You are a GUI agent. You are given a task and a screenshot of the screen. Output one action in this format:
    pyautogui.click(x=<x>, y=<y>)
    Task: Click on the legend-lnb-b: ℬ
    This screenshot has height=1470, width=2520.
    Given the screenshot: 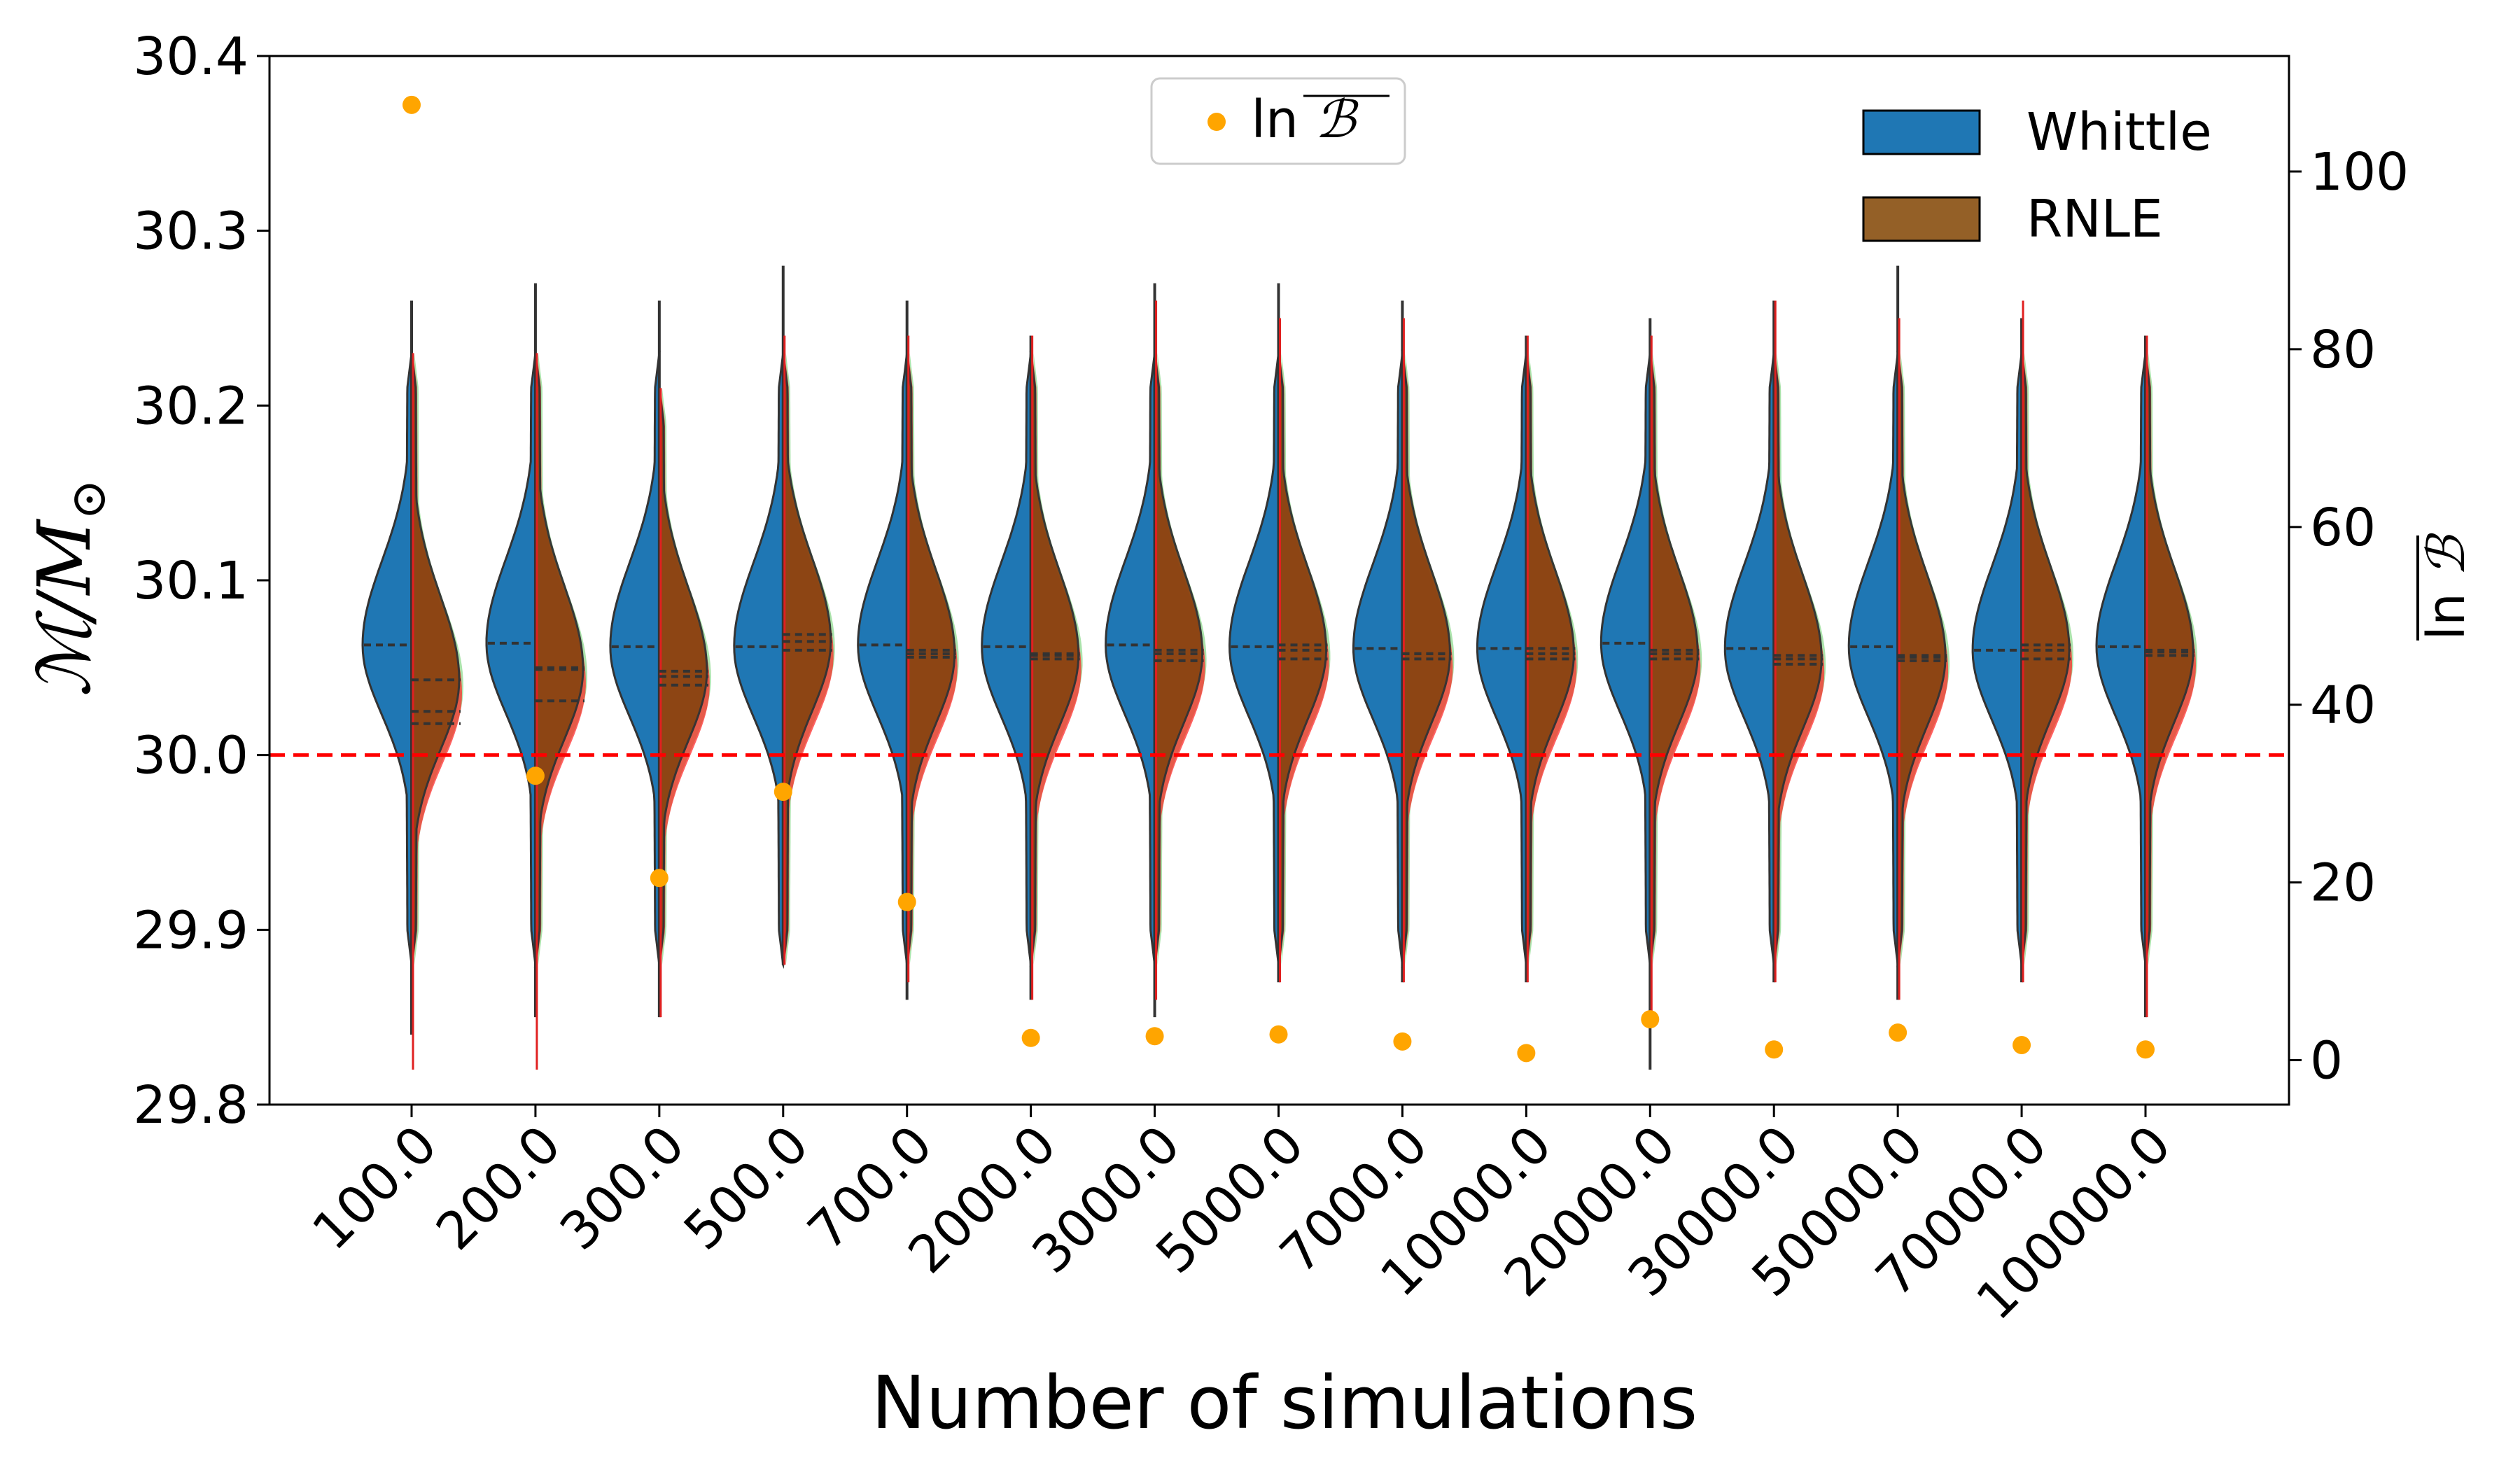 What is the action you would take?
    pyautogui.click(x=1337, y=120)
    